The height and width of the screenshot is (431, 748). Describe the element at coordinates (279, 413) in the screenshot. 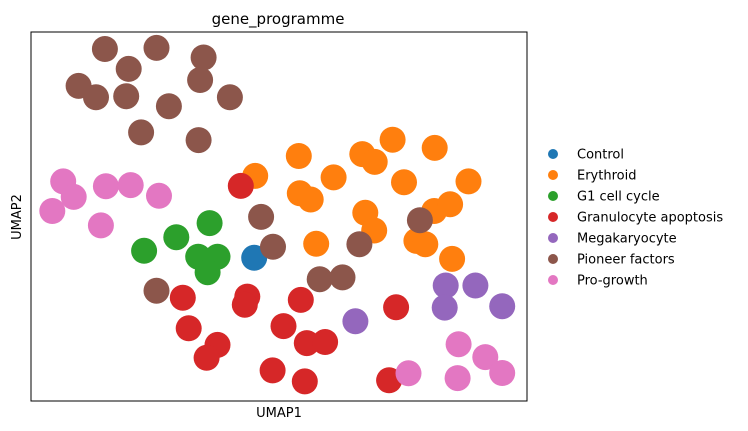

I see `x-axis-label: UMAP1` at that location.